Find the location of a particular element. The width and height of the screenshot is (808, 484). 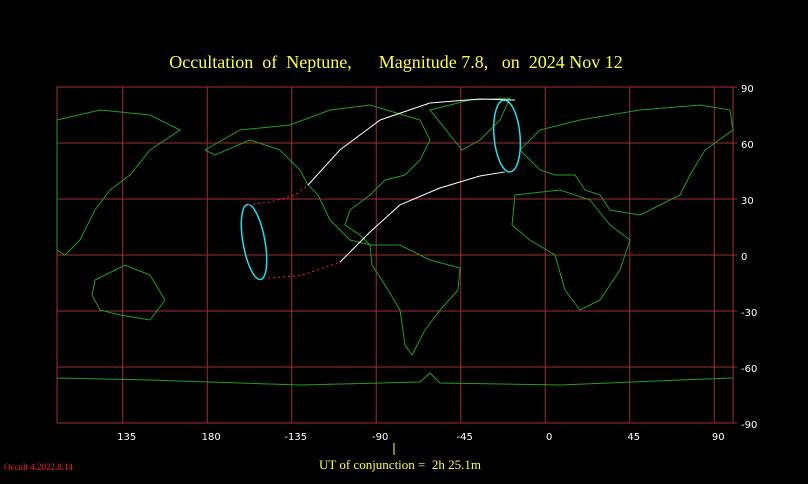

south-america is located at coordinates (415, 300).